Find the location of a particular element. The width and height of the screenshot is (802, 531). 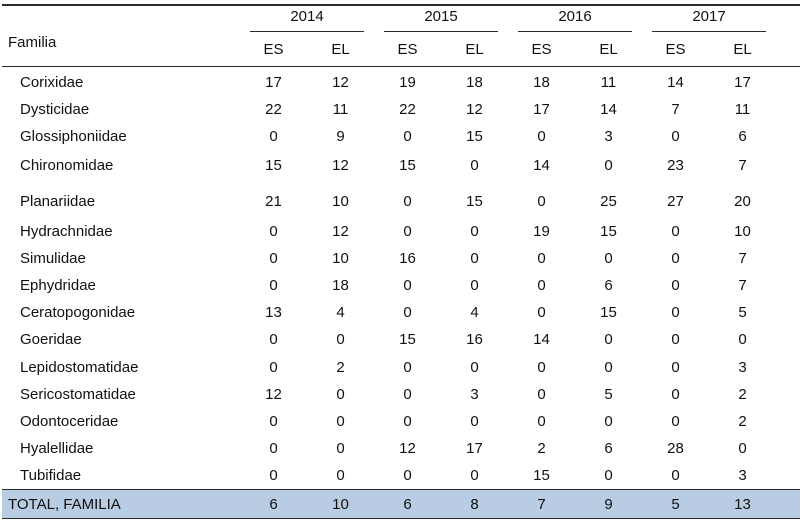

familia-name: Lepidostomatidae is located at coordinates (79, 367).